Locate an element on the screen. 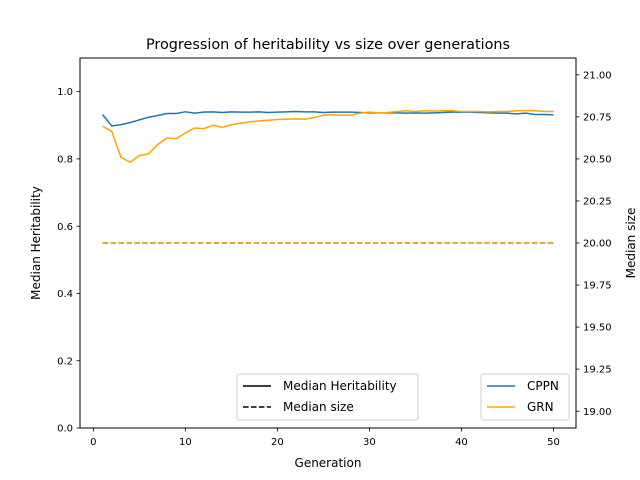 This screenshot has width=640, height=480. x-axis-label: Generation is located at coordinates (328, 463).